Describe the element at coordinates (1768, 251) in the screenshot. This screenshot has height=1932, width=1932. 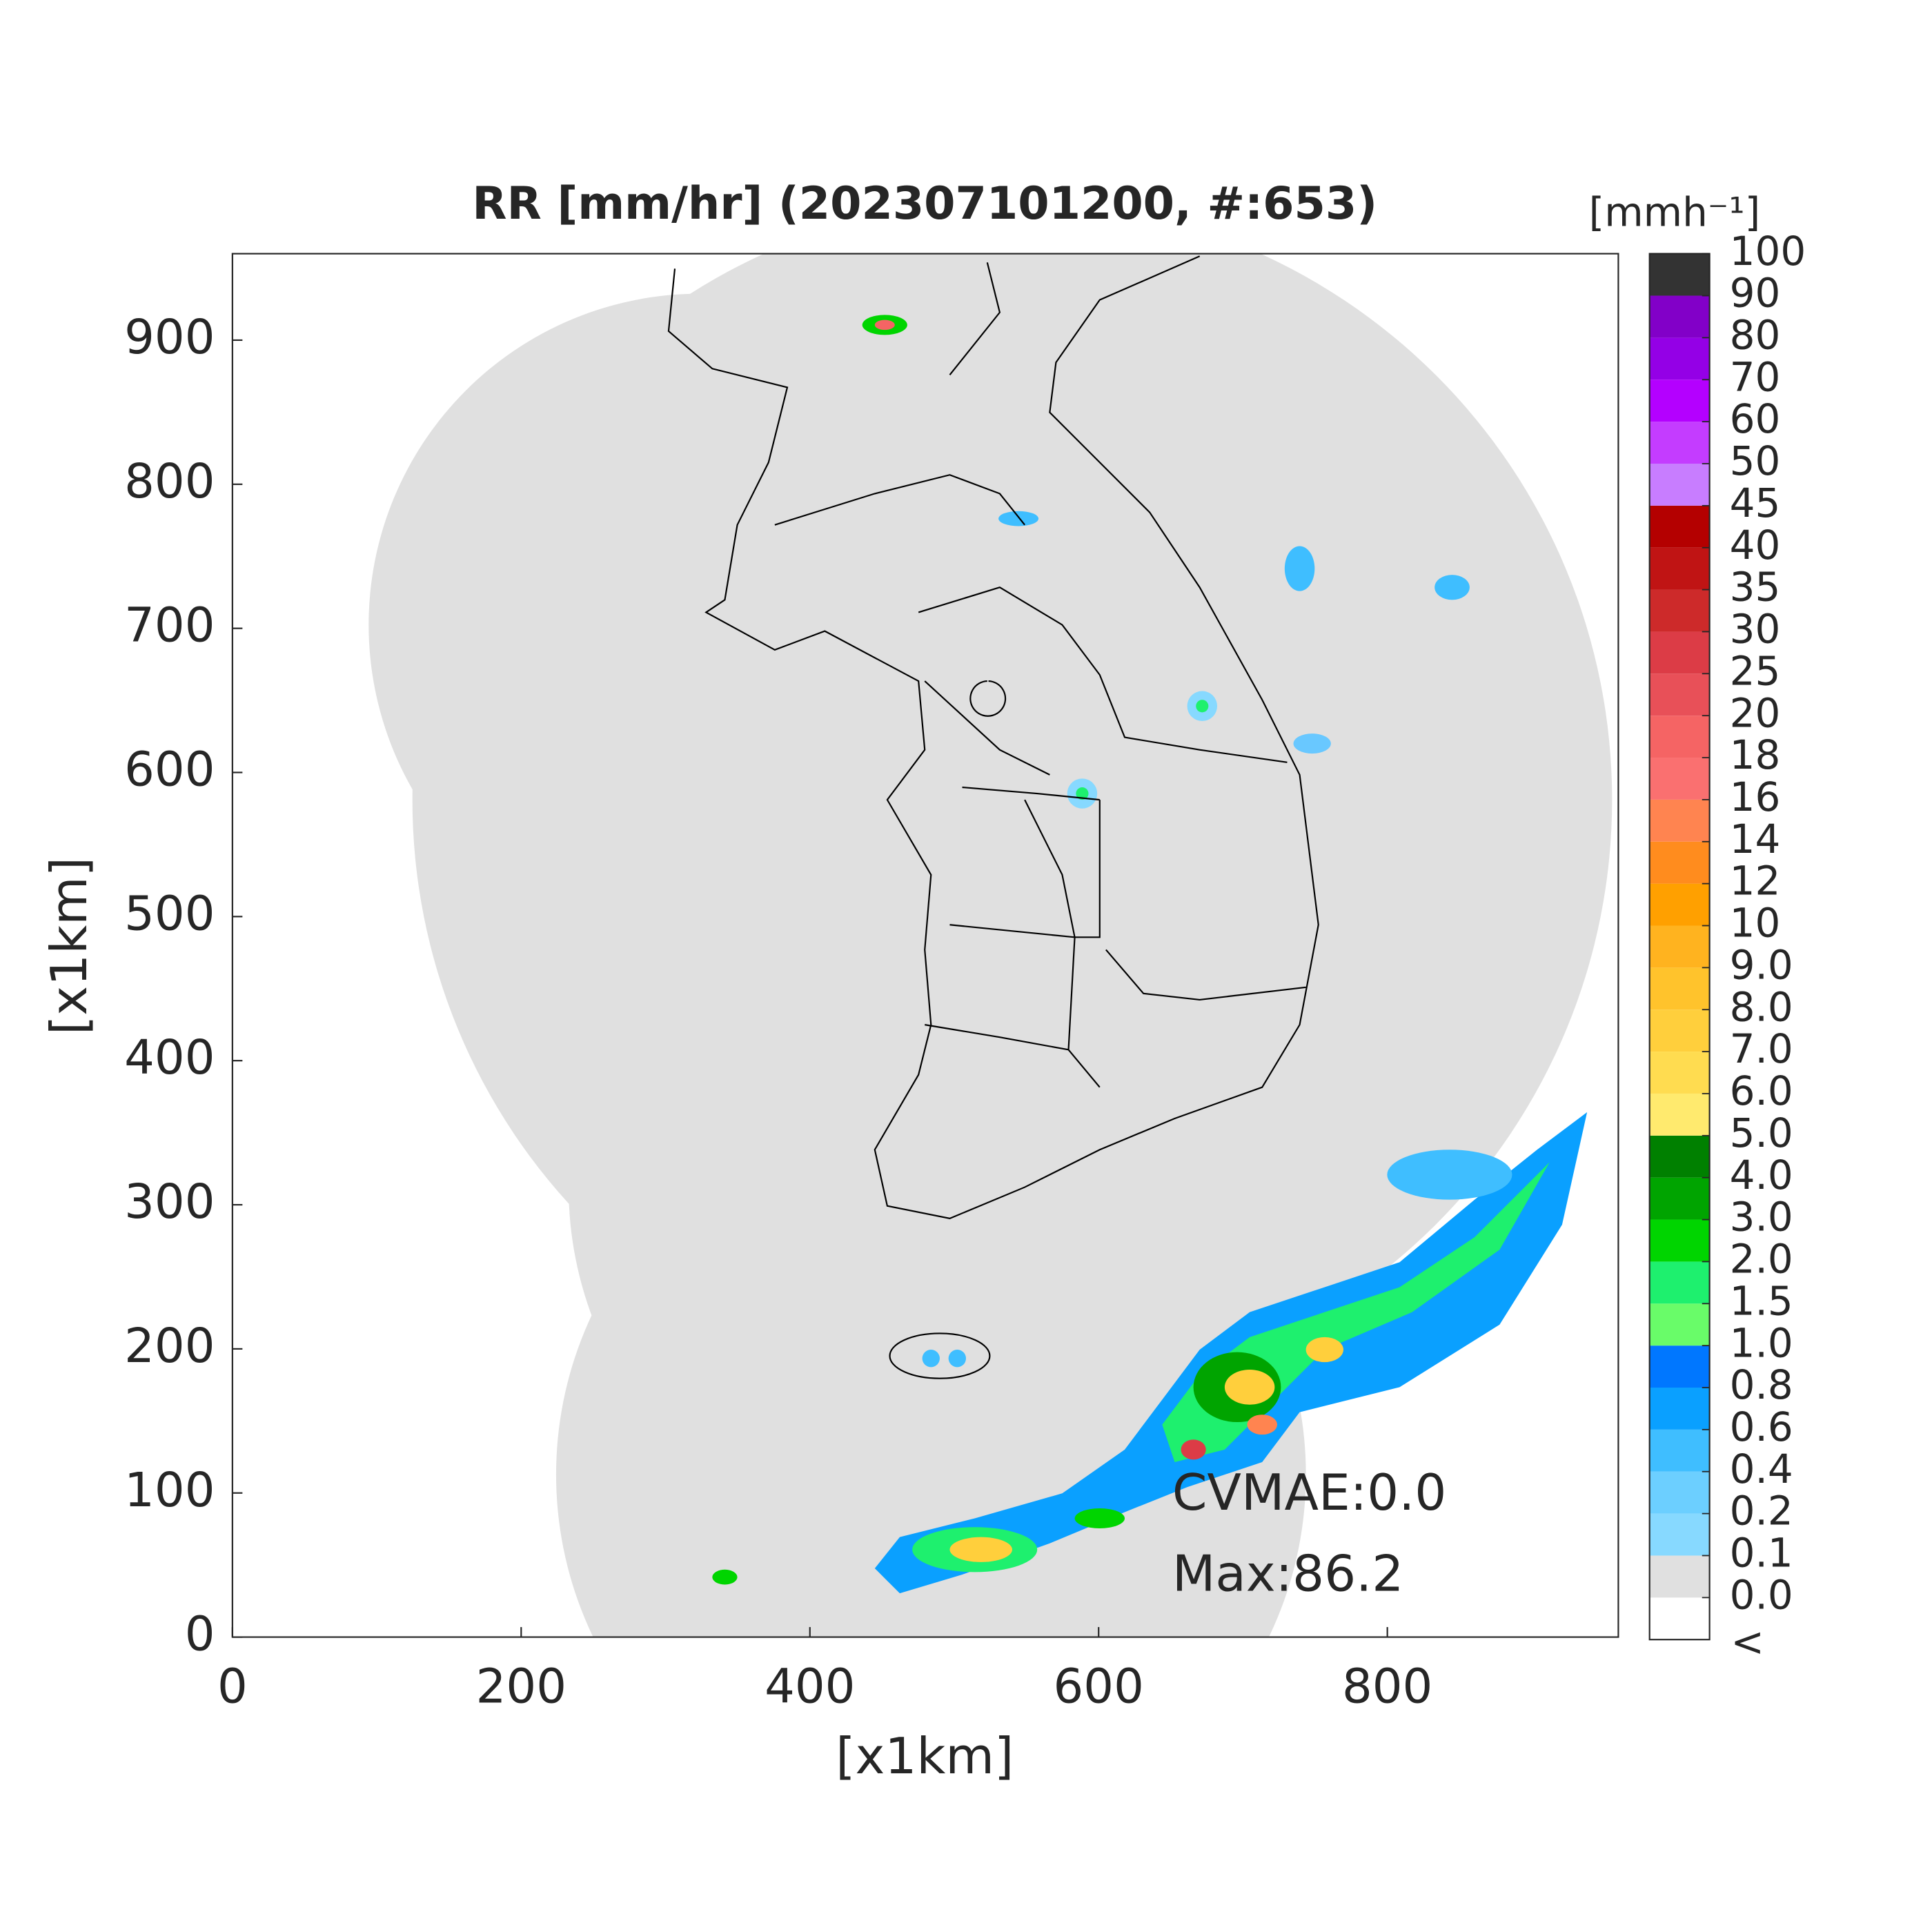
I see `colorbar-tick-label: 100` at that location.